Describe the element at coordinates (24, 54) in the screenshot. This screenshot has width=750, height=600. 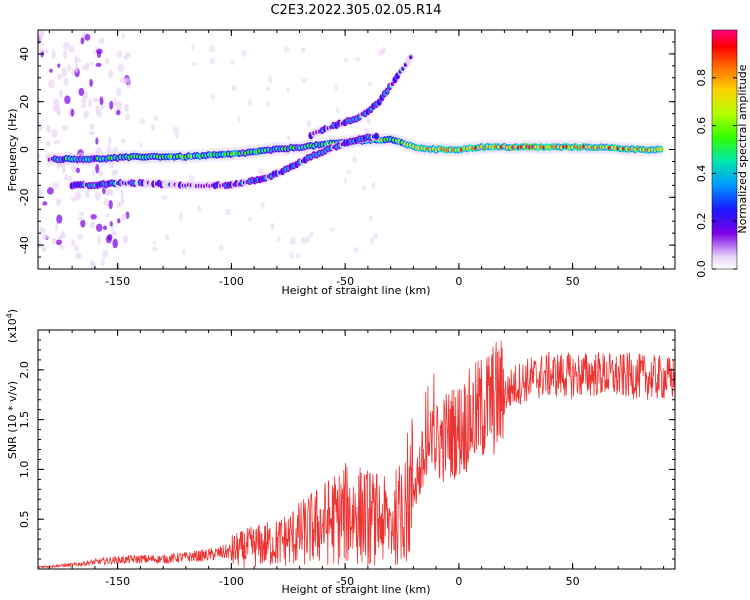
I see `spectrogram-ytick-label: 40` at that location.